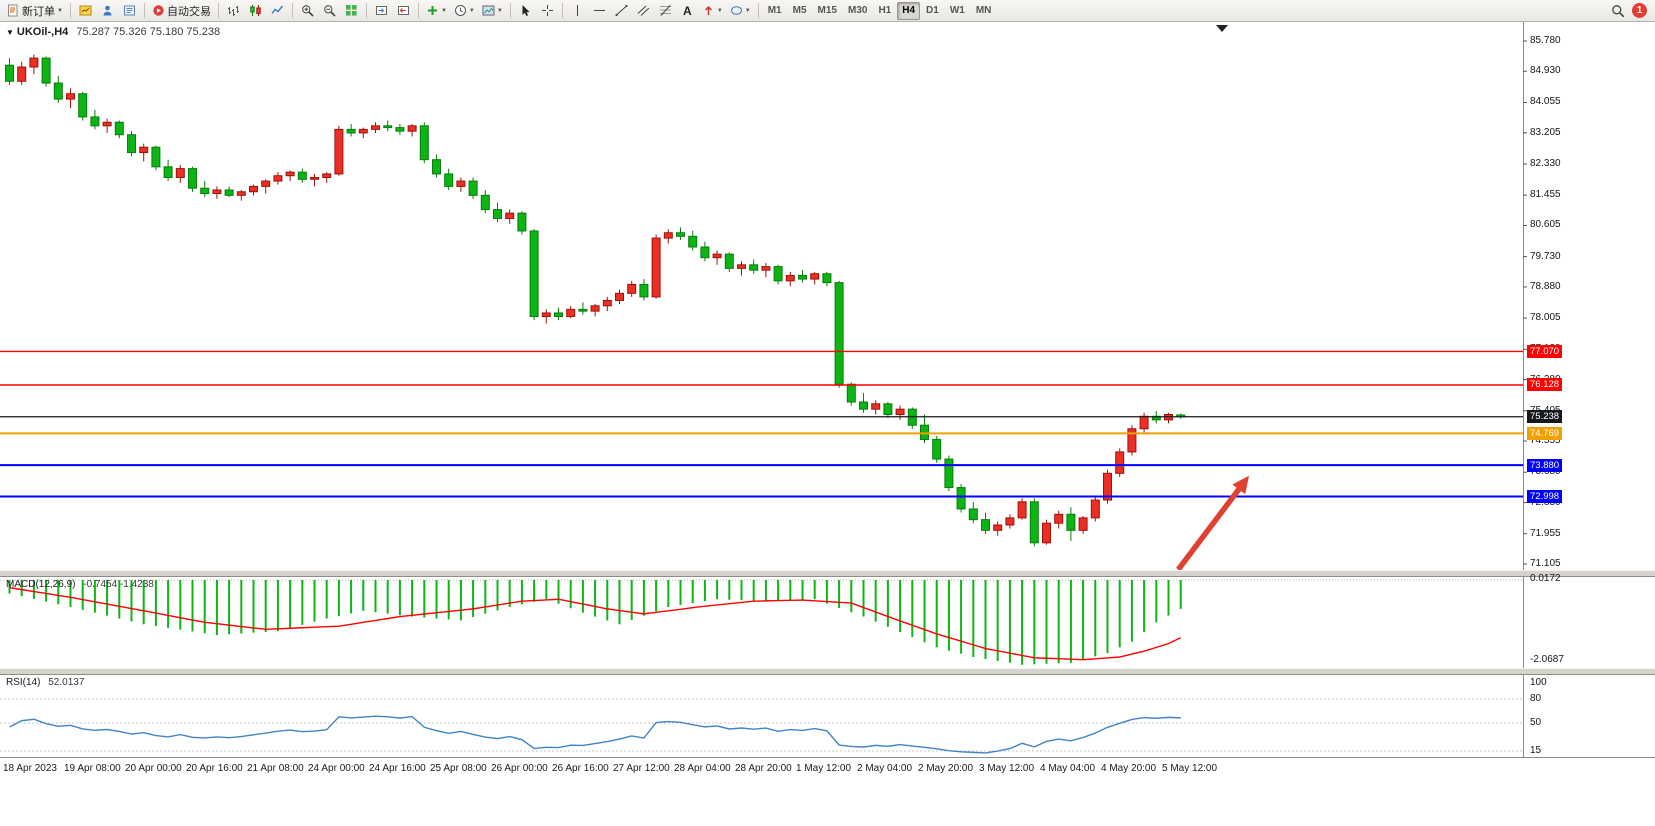 Image resolution: width=1655 pixels, height=826 pixels. Describe the element at coordinates (336, 768) in the screenshot. I see `time-axis-label: 24 Apr 00:00` at that location.